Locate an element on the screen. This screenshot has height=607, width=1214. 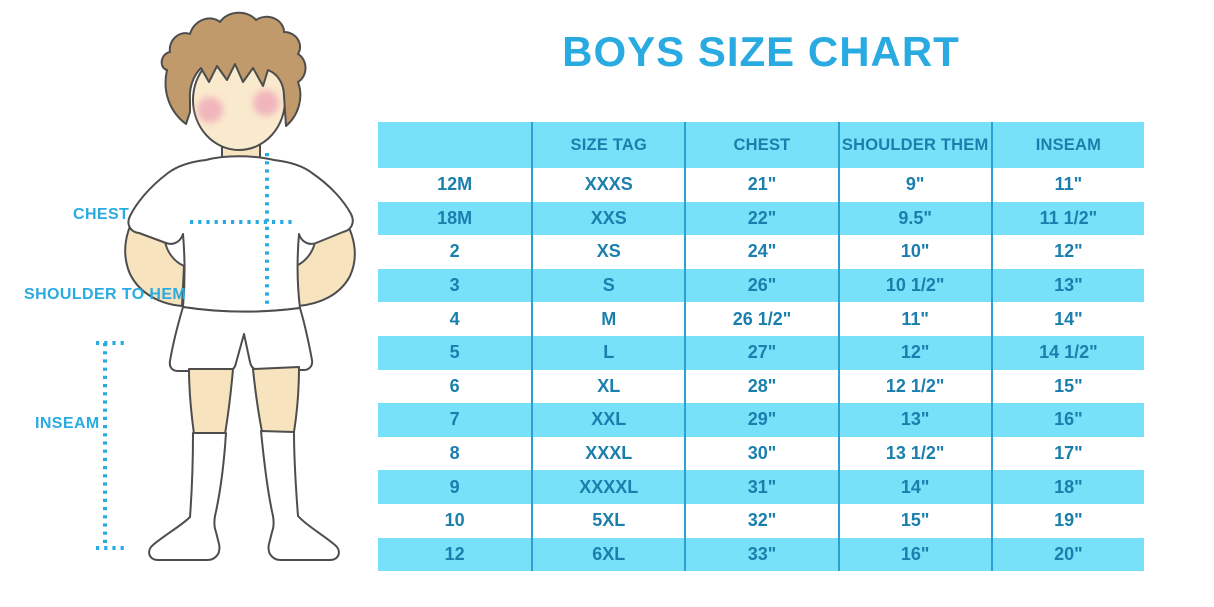
table-cell: 14 1/2" is located at coordinates (1067, 352).